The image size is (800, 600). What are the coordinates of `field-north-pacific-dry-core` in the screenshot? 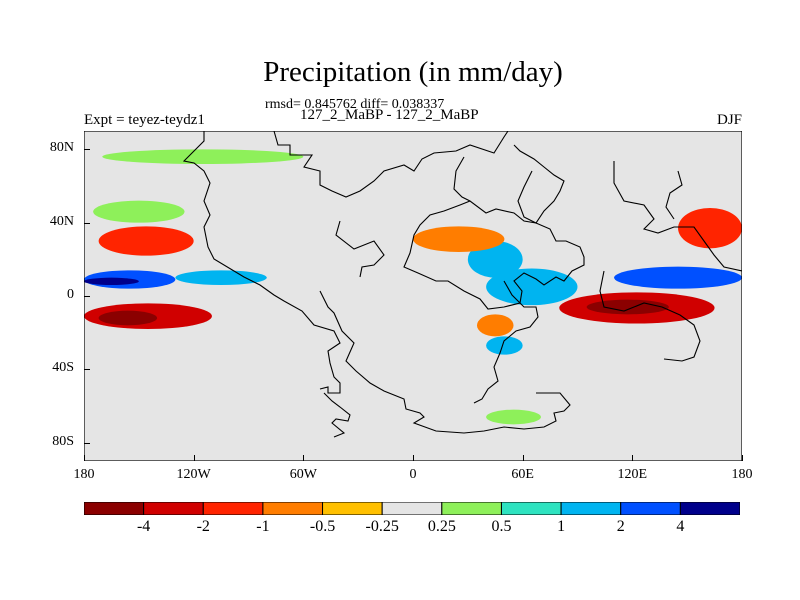 It's located at (134, 241).